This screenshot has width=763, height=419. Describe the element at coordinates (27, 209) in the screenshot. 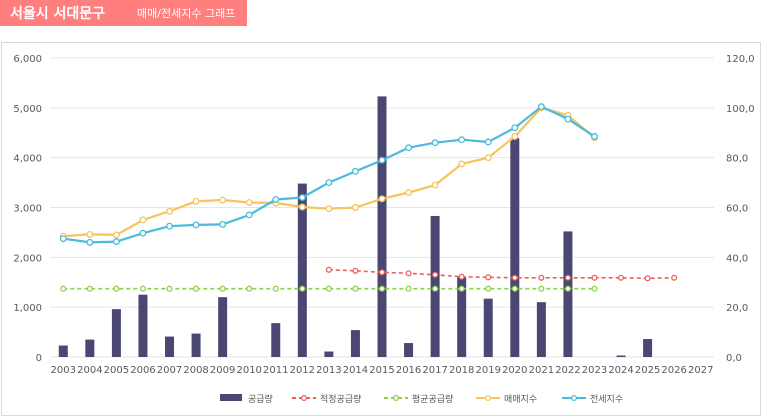

I see `y-left-tick-label: 3,000` at that location.